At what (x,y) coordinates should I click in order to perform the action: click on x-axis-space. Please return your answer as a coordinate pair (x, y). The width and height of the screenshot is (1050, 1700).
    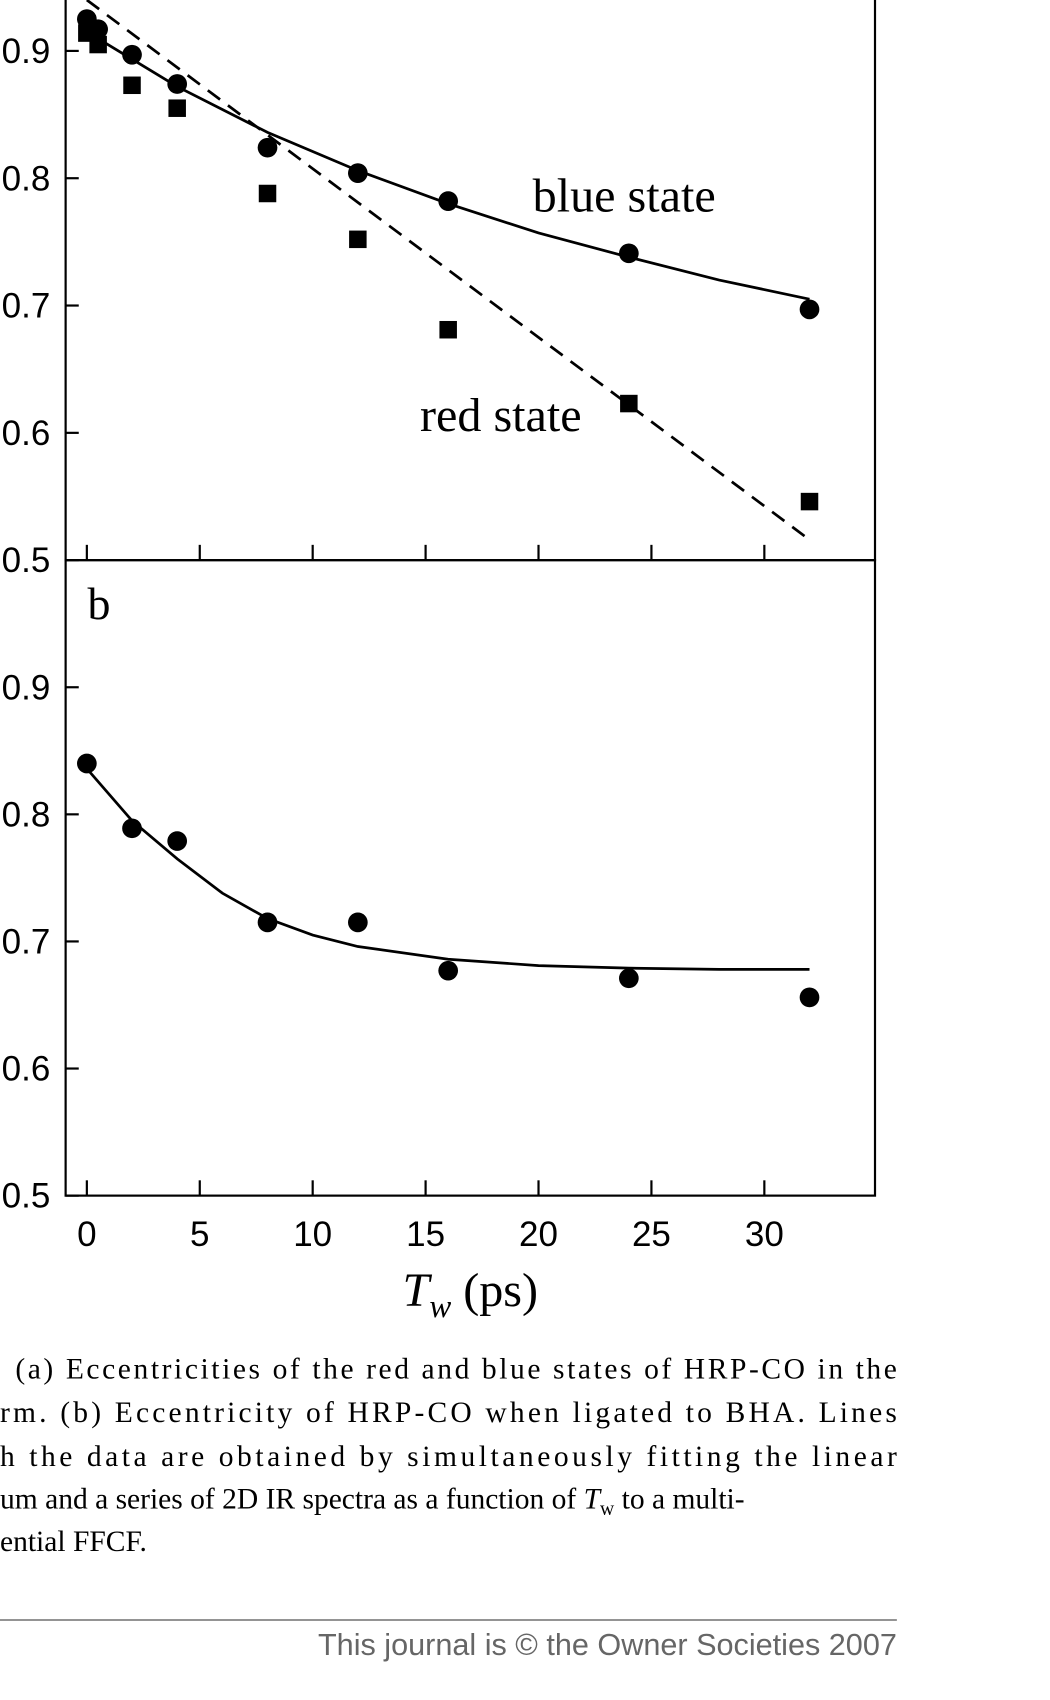
    Looking at the image, I should click on (457, 1290).